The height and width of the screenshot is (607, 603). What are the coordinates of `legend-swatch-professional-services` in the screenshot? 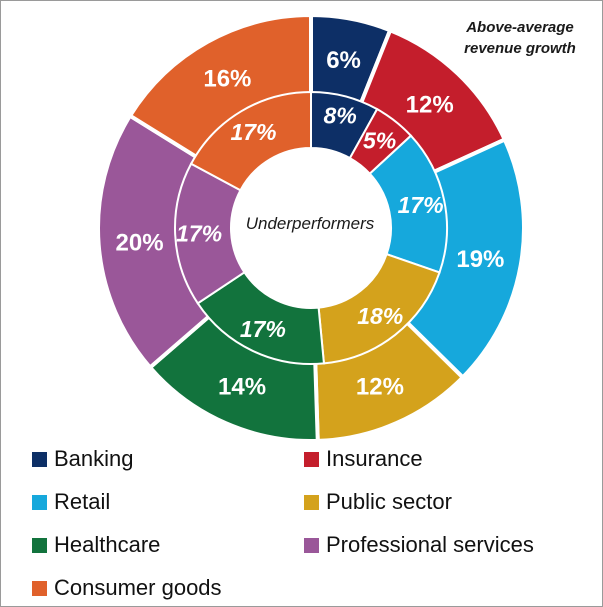 It's located at (311, 545).